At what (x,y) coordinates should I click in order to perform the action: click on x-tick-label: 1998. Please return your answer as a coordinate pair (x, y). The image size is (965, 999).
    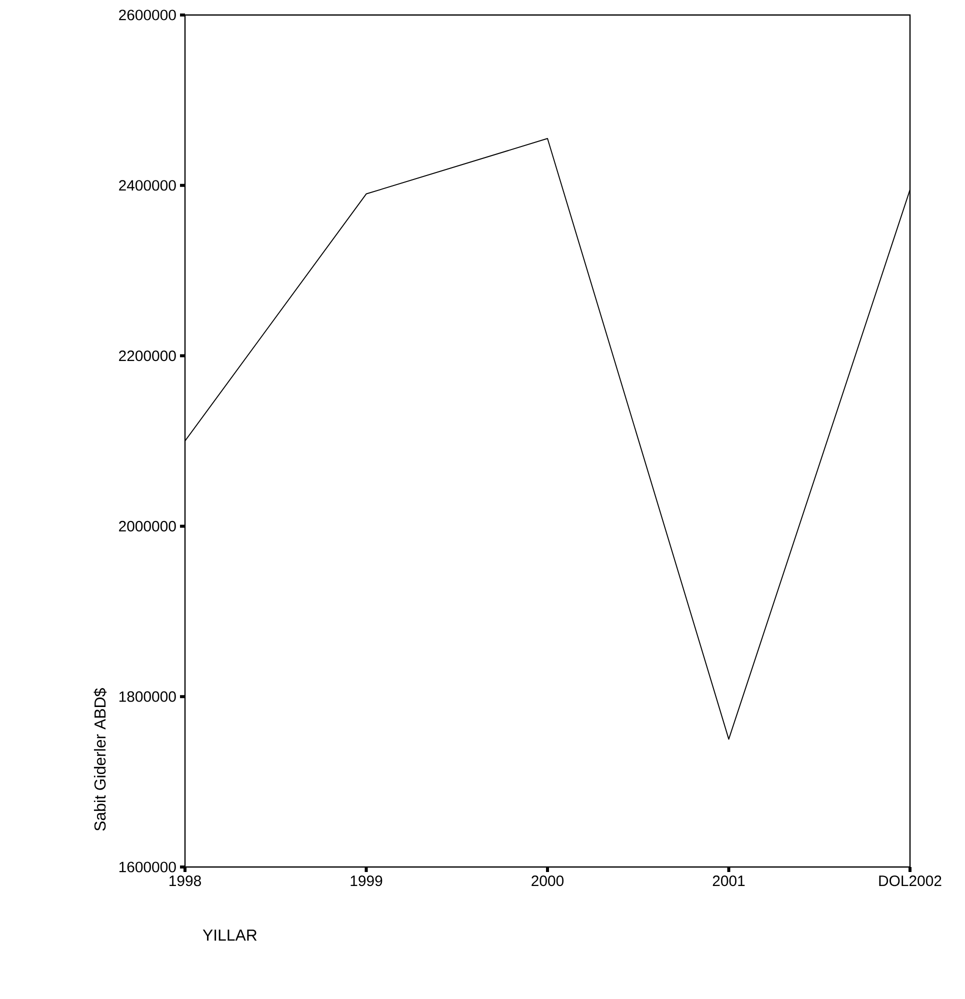
    Looking at the image, I should click on (185, 881).